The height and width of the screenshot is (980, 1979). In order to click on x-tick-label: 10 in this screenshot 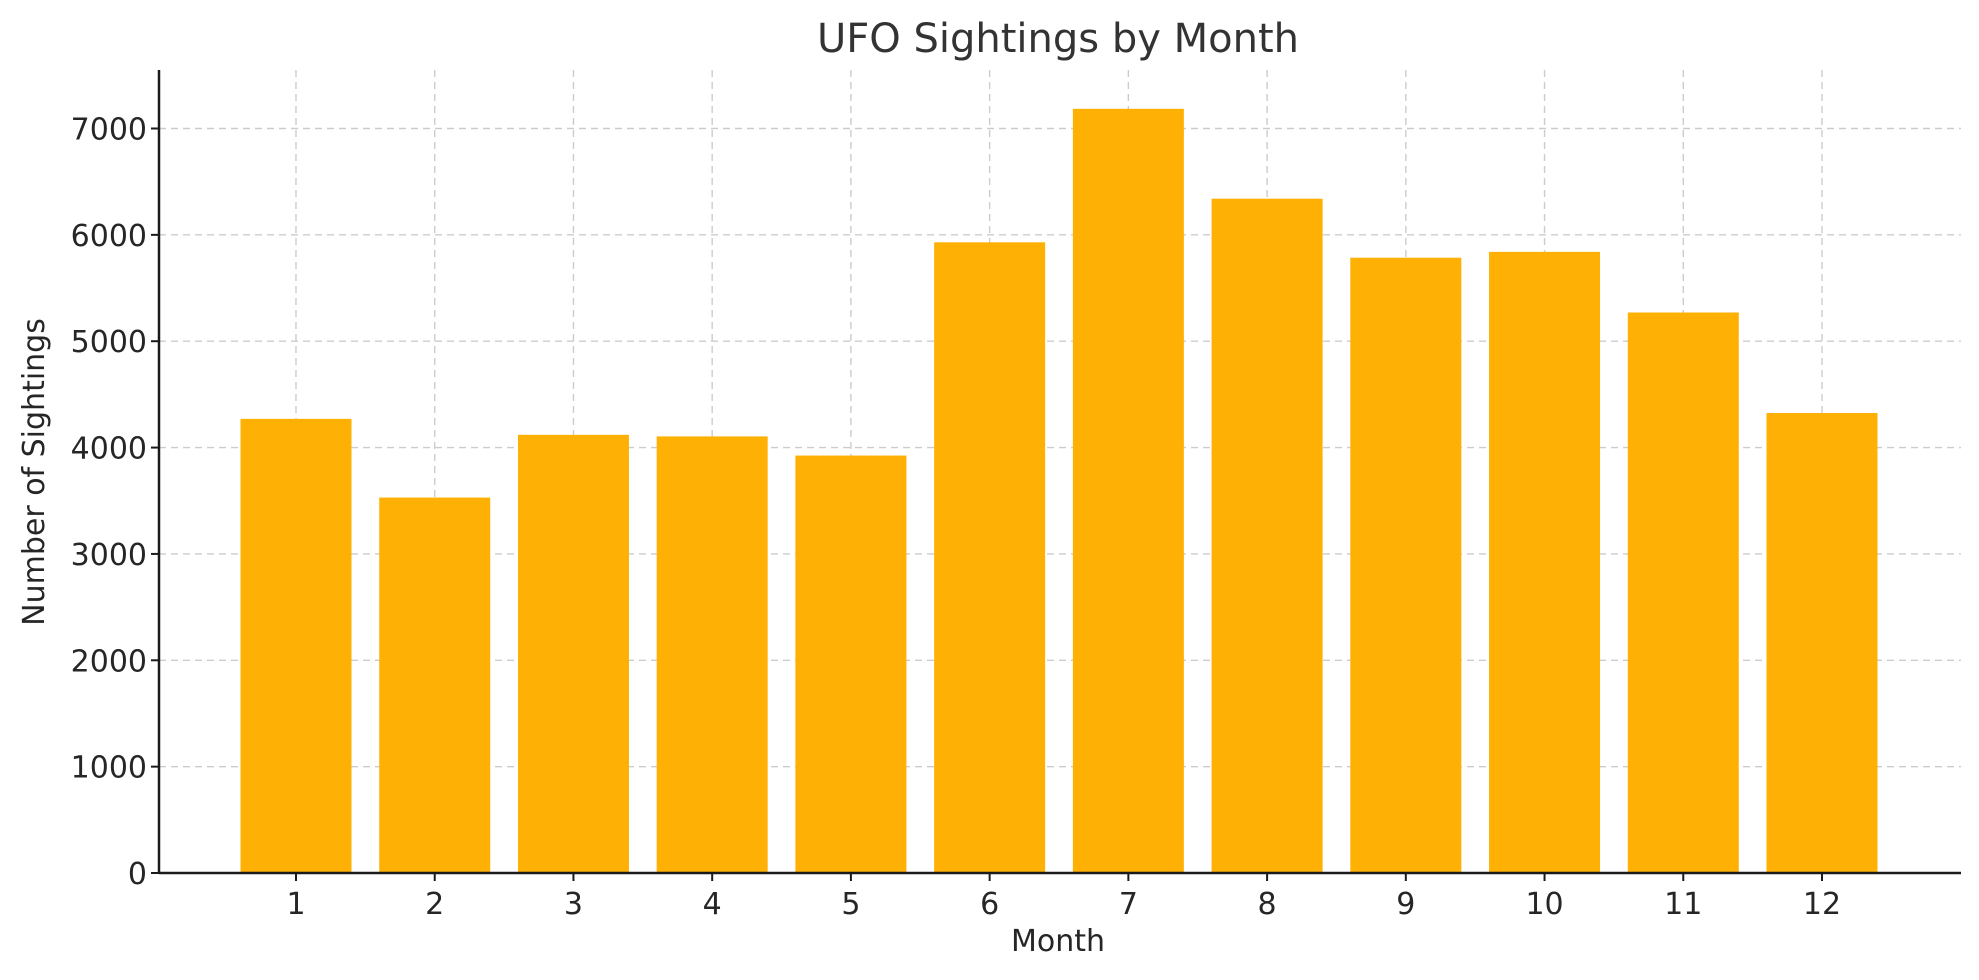, I will do `click(1544, 904)`.